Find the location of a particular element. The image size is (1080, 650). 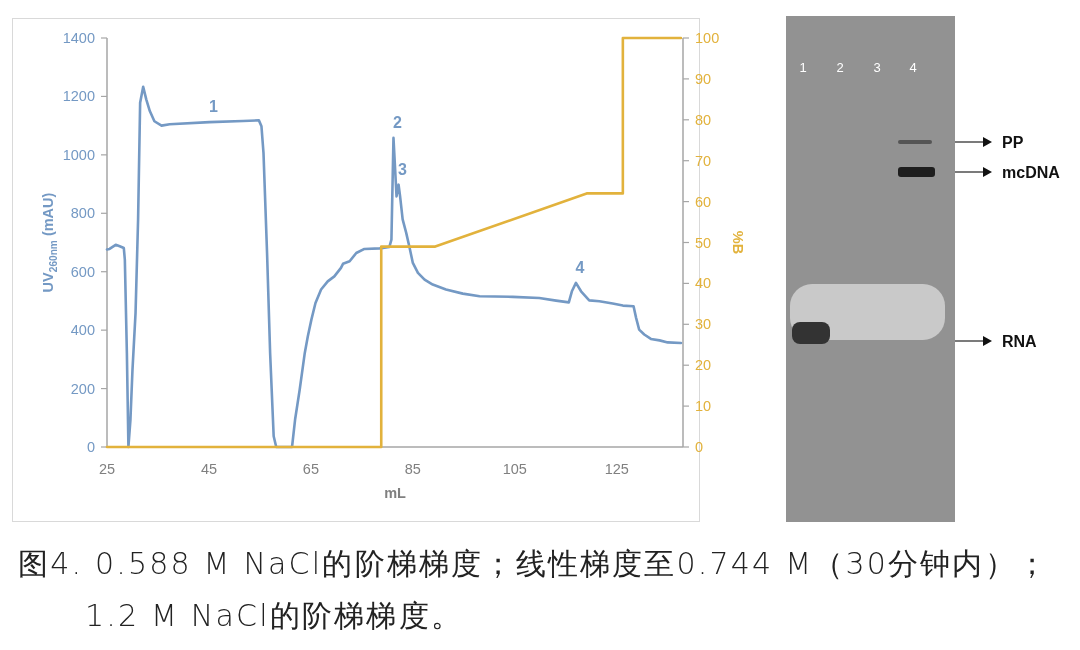

annotation: 1 is located at coordinates (213, 106).